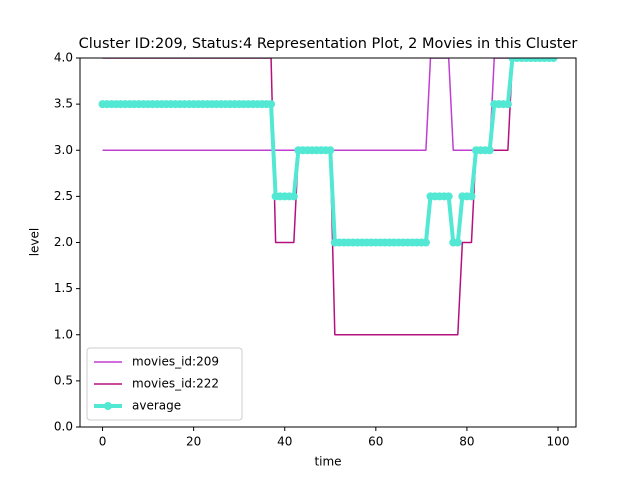  I want to click on y-tick-label: 0.5, so click(63, 380).